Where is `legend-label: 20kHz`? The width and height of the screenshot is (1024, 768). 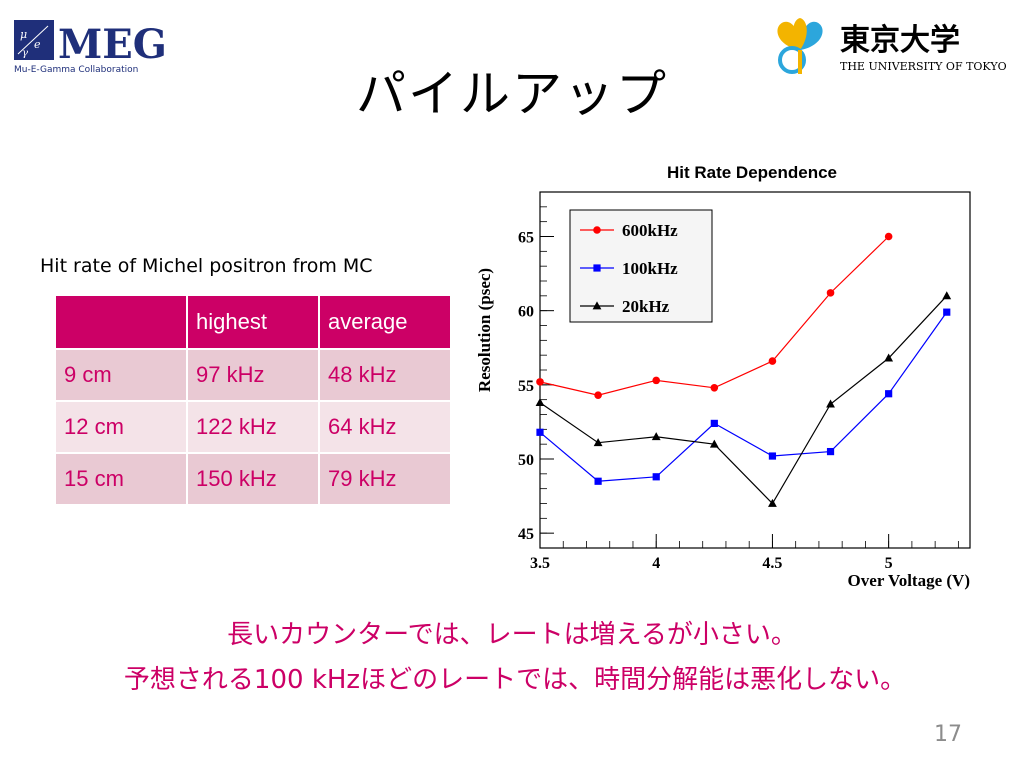
legend-label: 20kHz is located at coordinates (646, 306).